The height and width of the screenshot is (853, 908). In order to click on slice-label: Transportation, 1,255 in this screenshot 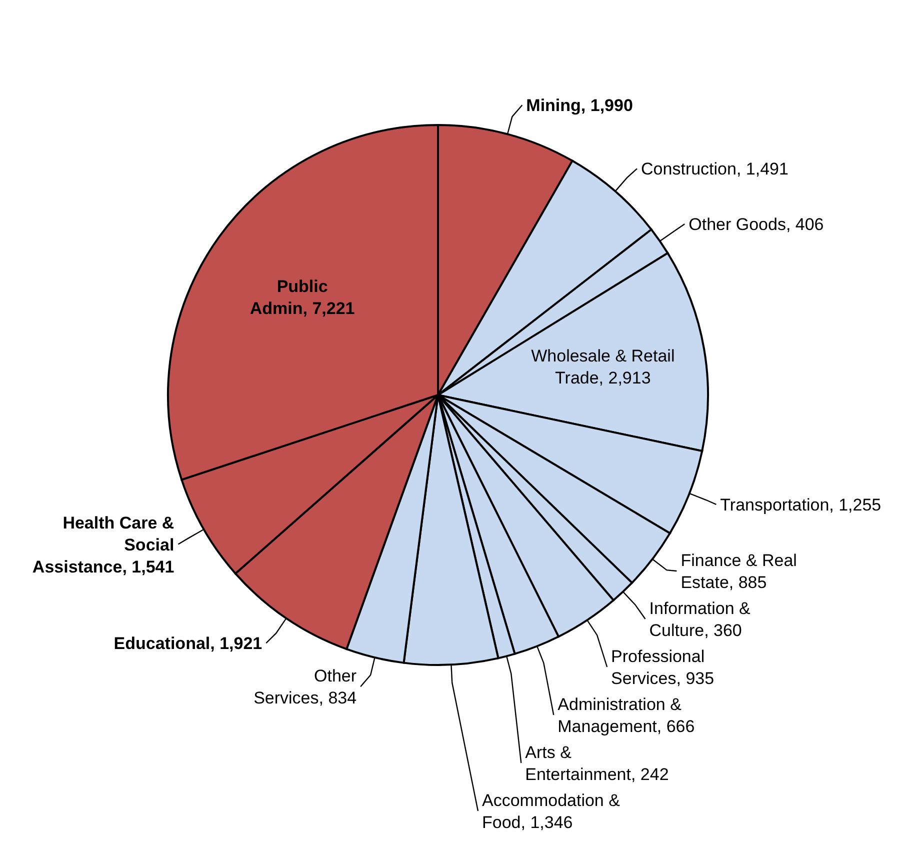, I will do `click(801, 504)`.